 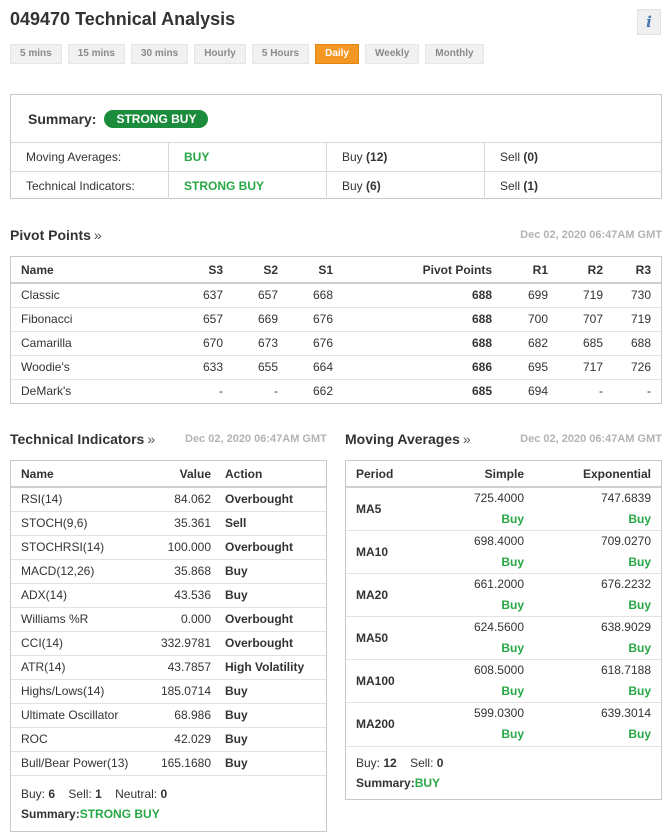 I want to click on indicator-action: Sell, so click(x=268, y=522).